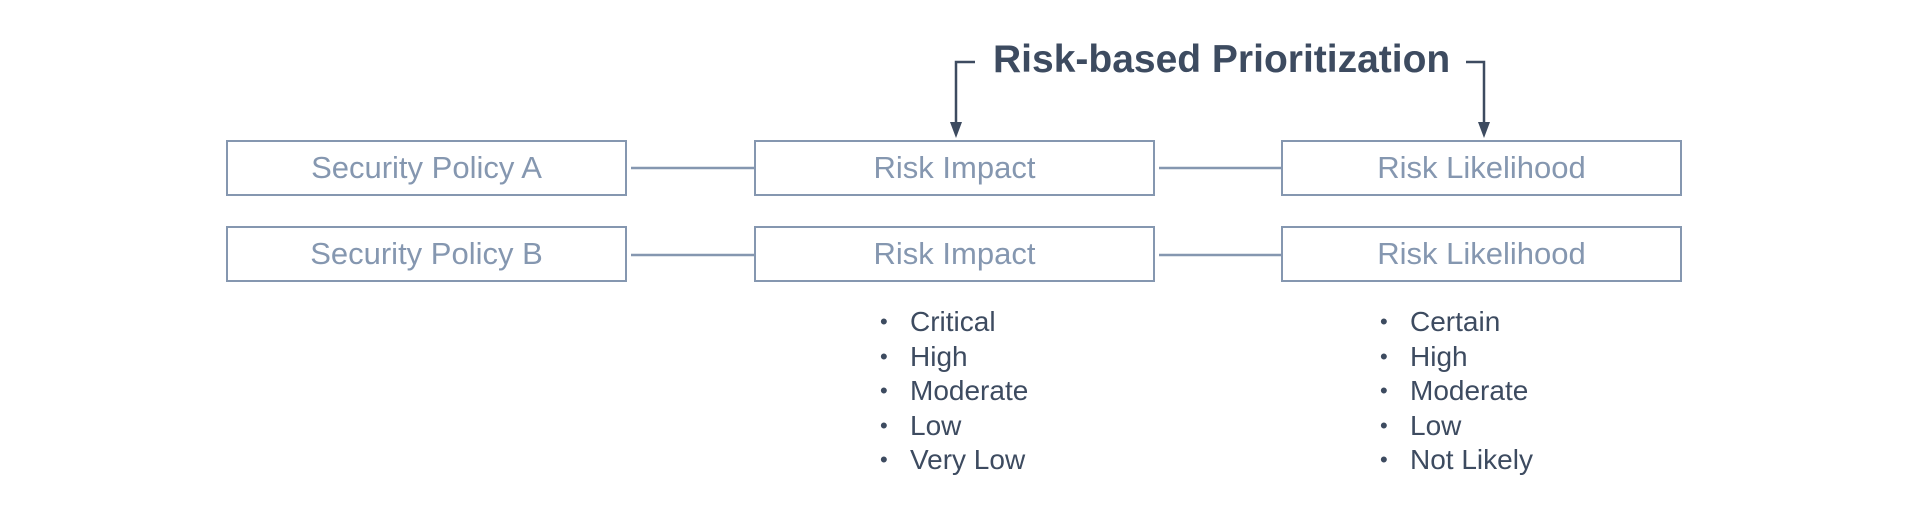  What do you see at coordinates (956, 130) in the screenshot?
I see `arrowhead-impact` at bounding box center [956, 130].